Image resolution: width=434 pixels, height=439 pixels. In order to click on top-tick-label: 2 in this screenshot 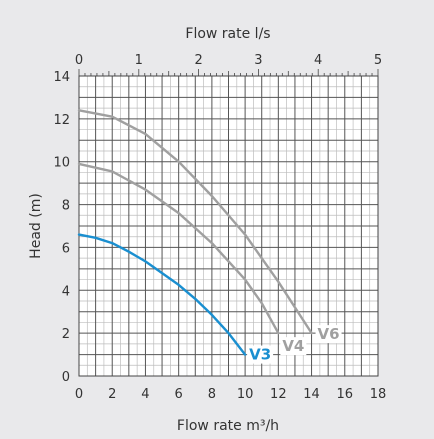, I will do `click(198, 60)`.